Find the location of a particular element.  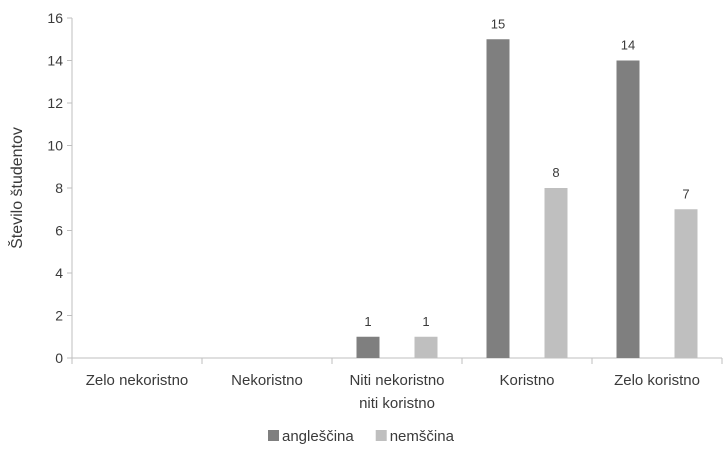

legend-item: nemščina is located at coordinates (415, 436).